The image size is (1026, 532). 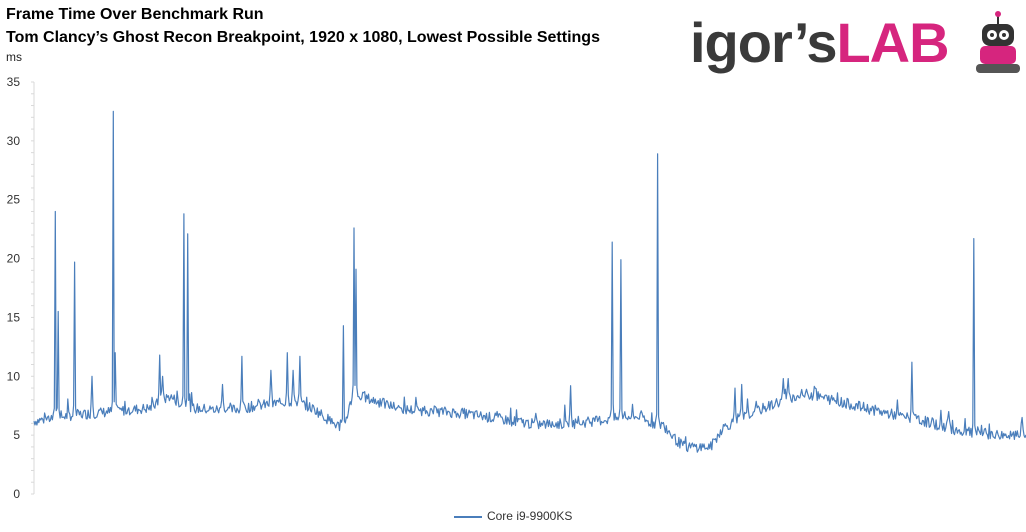 What do you see at coordinates (14, 141) in the screenshot?
I see `y-tick-label: 30` at bounding box center [14, 141].